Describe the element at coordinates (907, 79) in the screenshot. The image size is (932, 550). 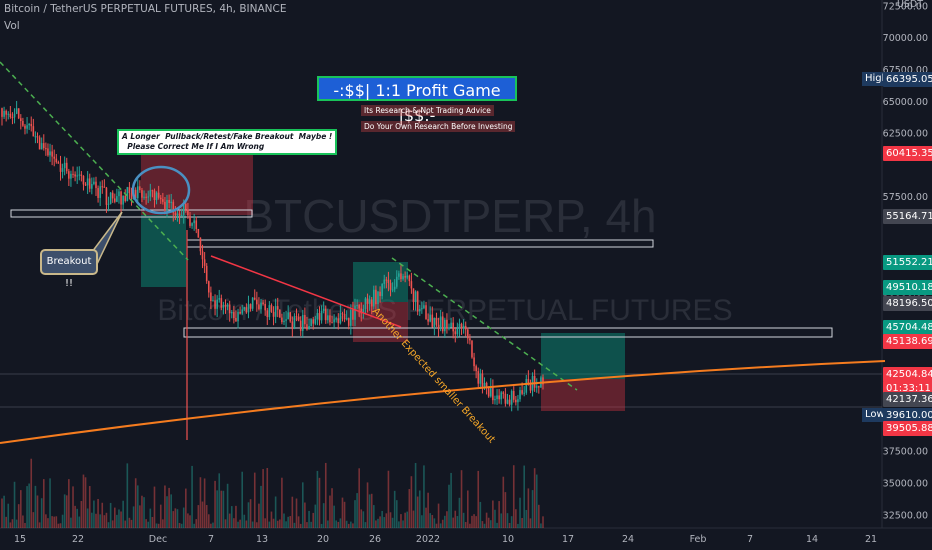
I see `high-value: 66395.05` at that location.